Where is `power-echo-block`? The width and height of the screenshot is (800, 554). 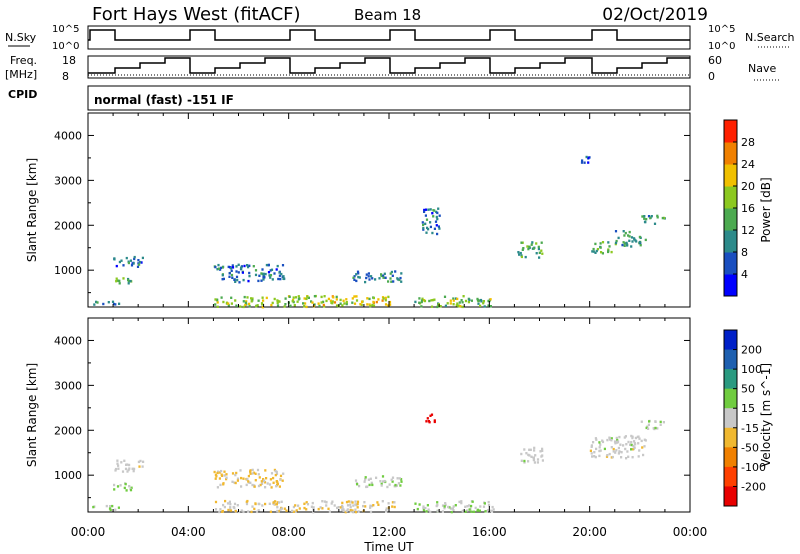 power-echo-block is located at coordinates (377, 277).